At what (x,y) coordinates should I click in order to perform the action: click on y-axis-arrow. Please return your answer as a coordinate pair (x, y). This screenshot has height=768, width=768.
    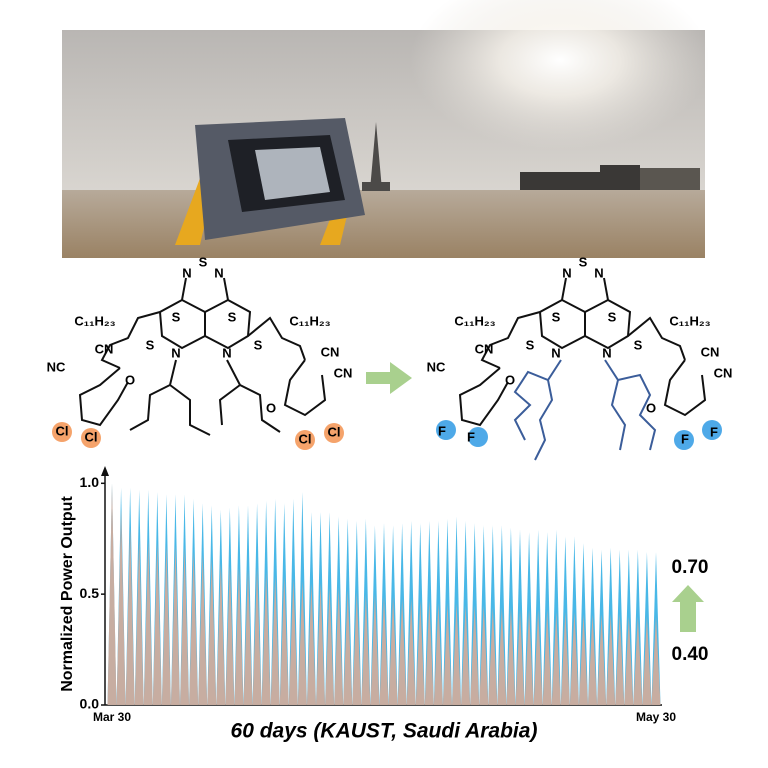
    Looking at the image, I should click on (105, 471).